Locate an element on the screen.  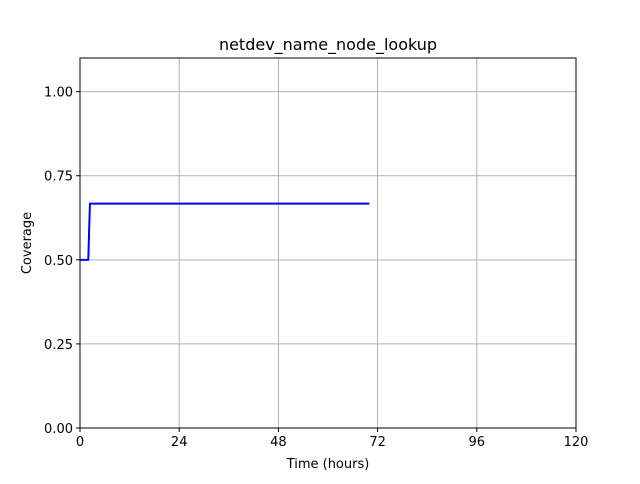
chart-title: netdev_name_node_lookup is located at coordinates (328, 45).